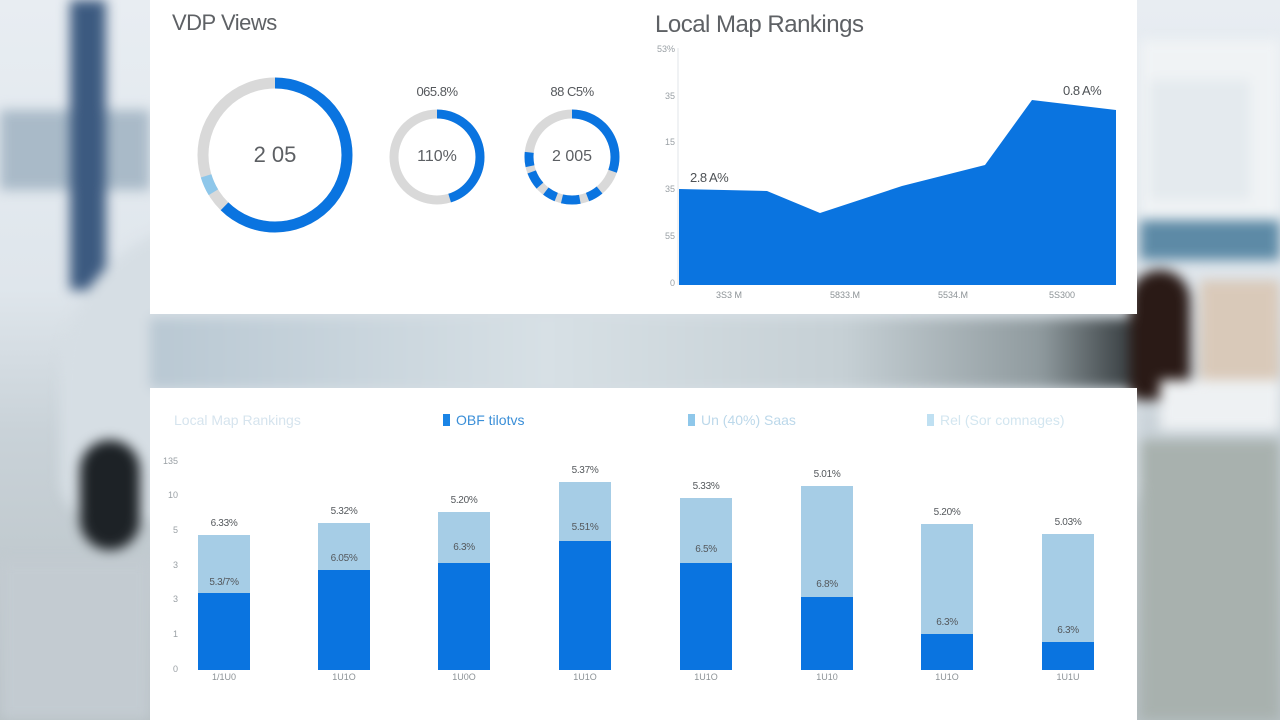 This screenshot has width=1280, height=720. What do you see at coordinates (827, 474) in the screenshot?
I see `bar-top-label: 5.01%` at bounding box center [827, 474].